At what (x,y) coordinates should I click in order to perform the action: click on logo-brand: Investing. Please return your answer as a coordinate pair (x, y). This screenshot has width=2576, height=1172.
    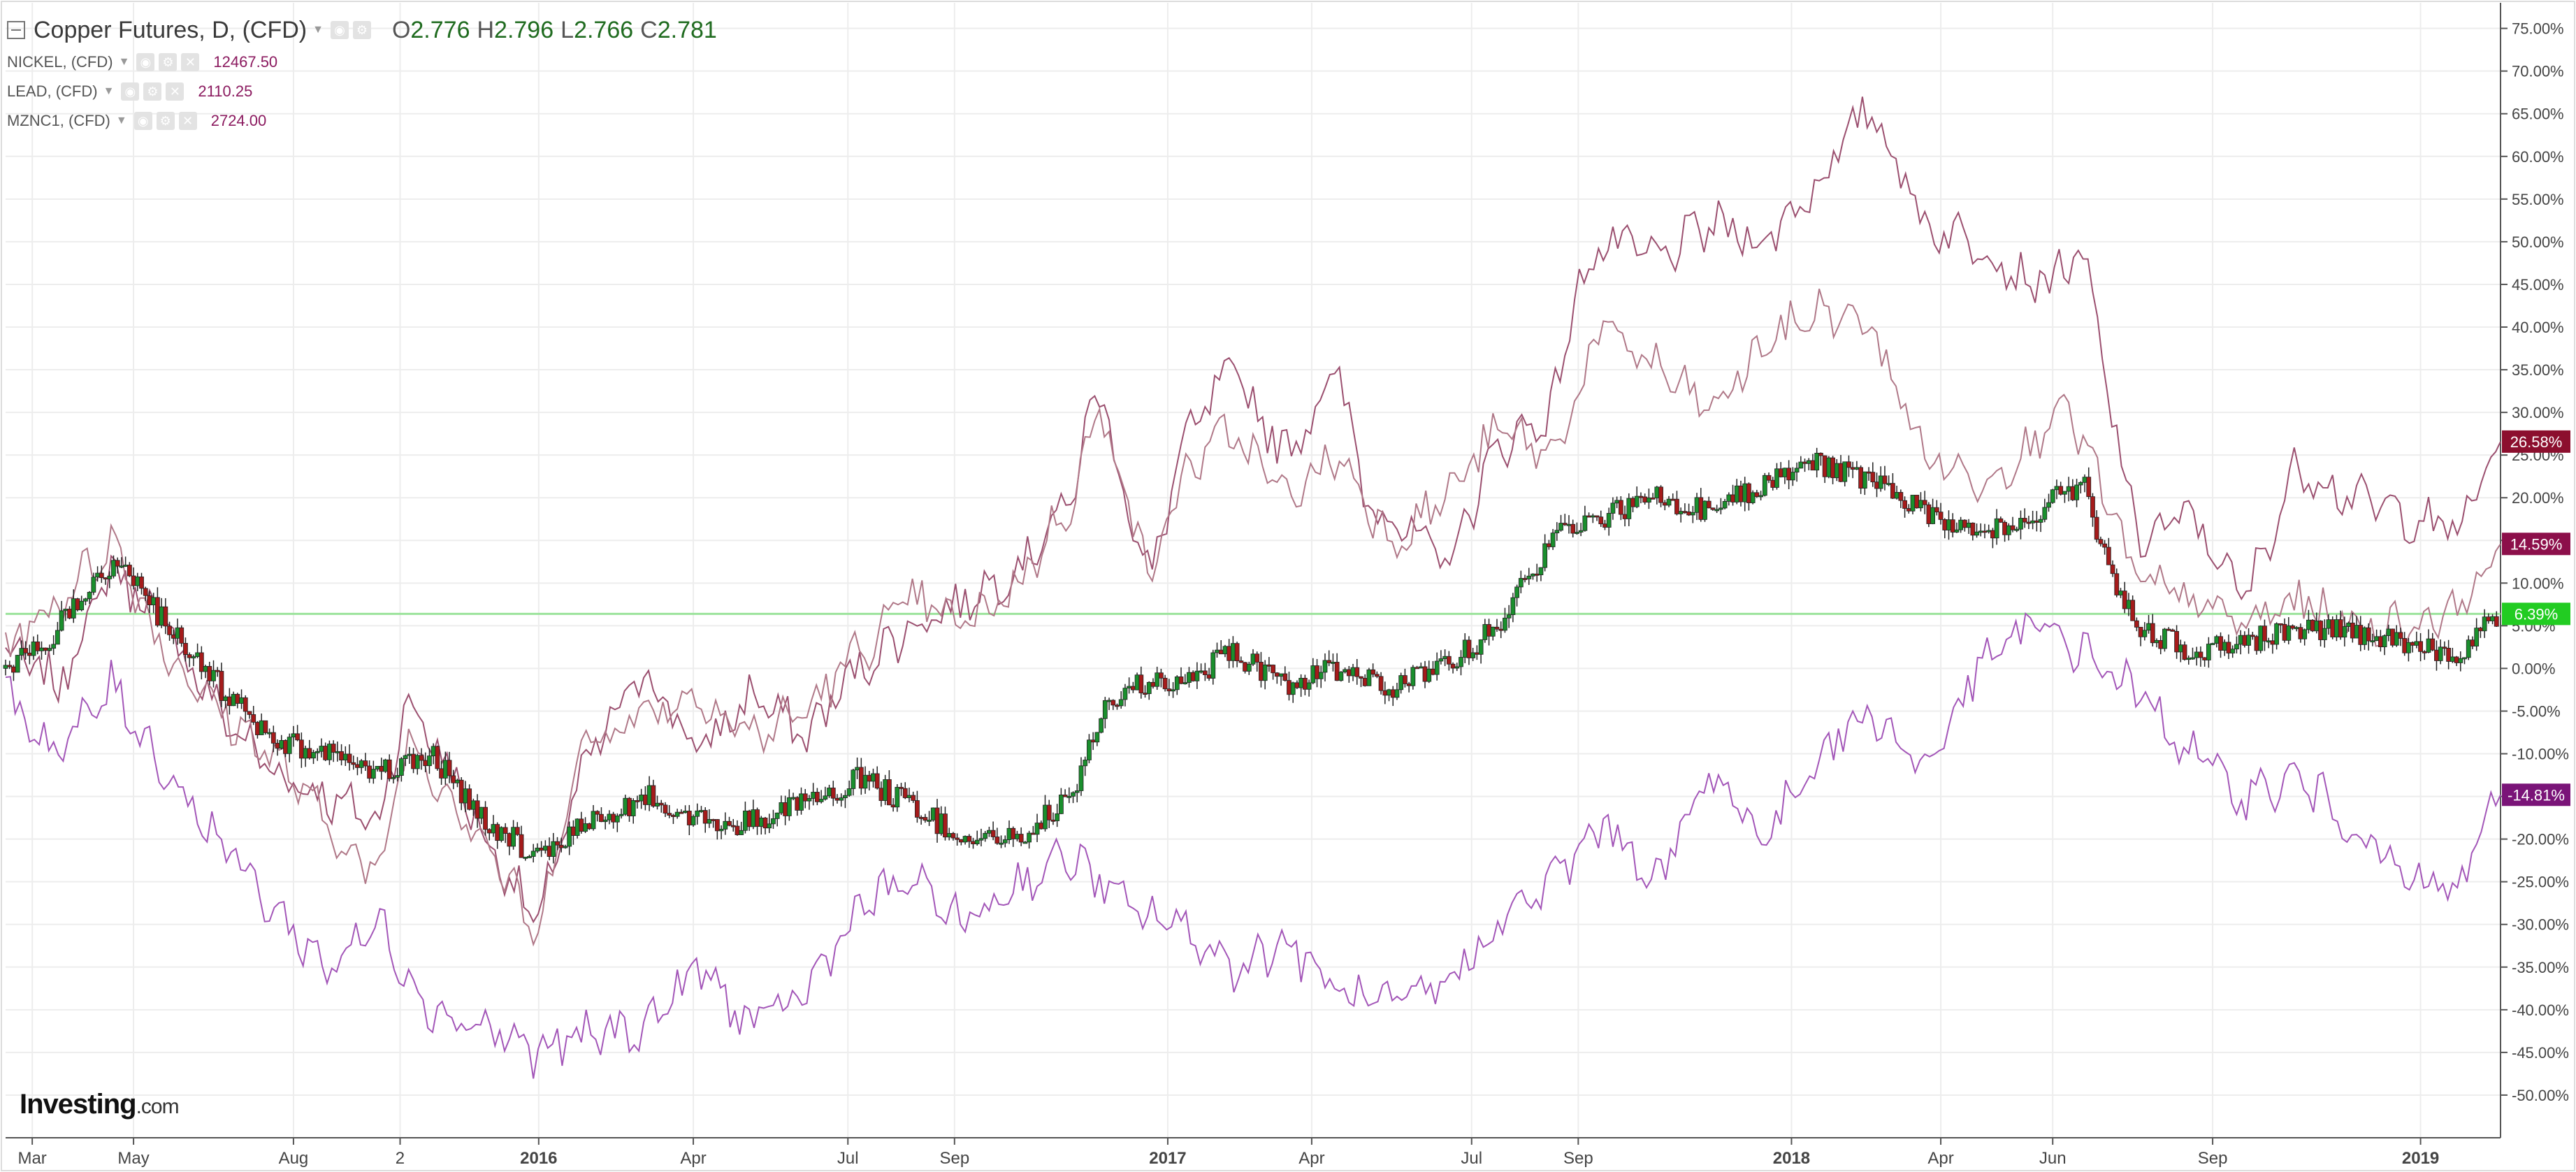
    Looking at the image, I should click on (78, 1104).